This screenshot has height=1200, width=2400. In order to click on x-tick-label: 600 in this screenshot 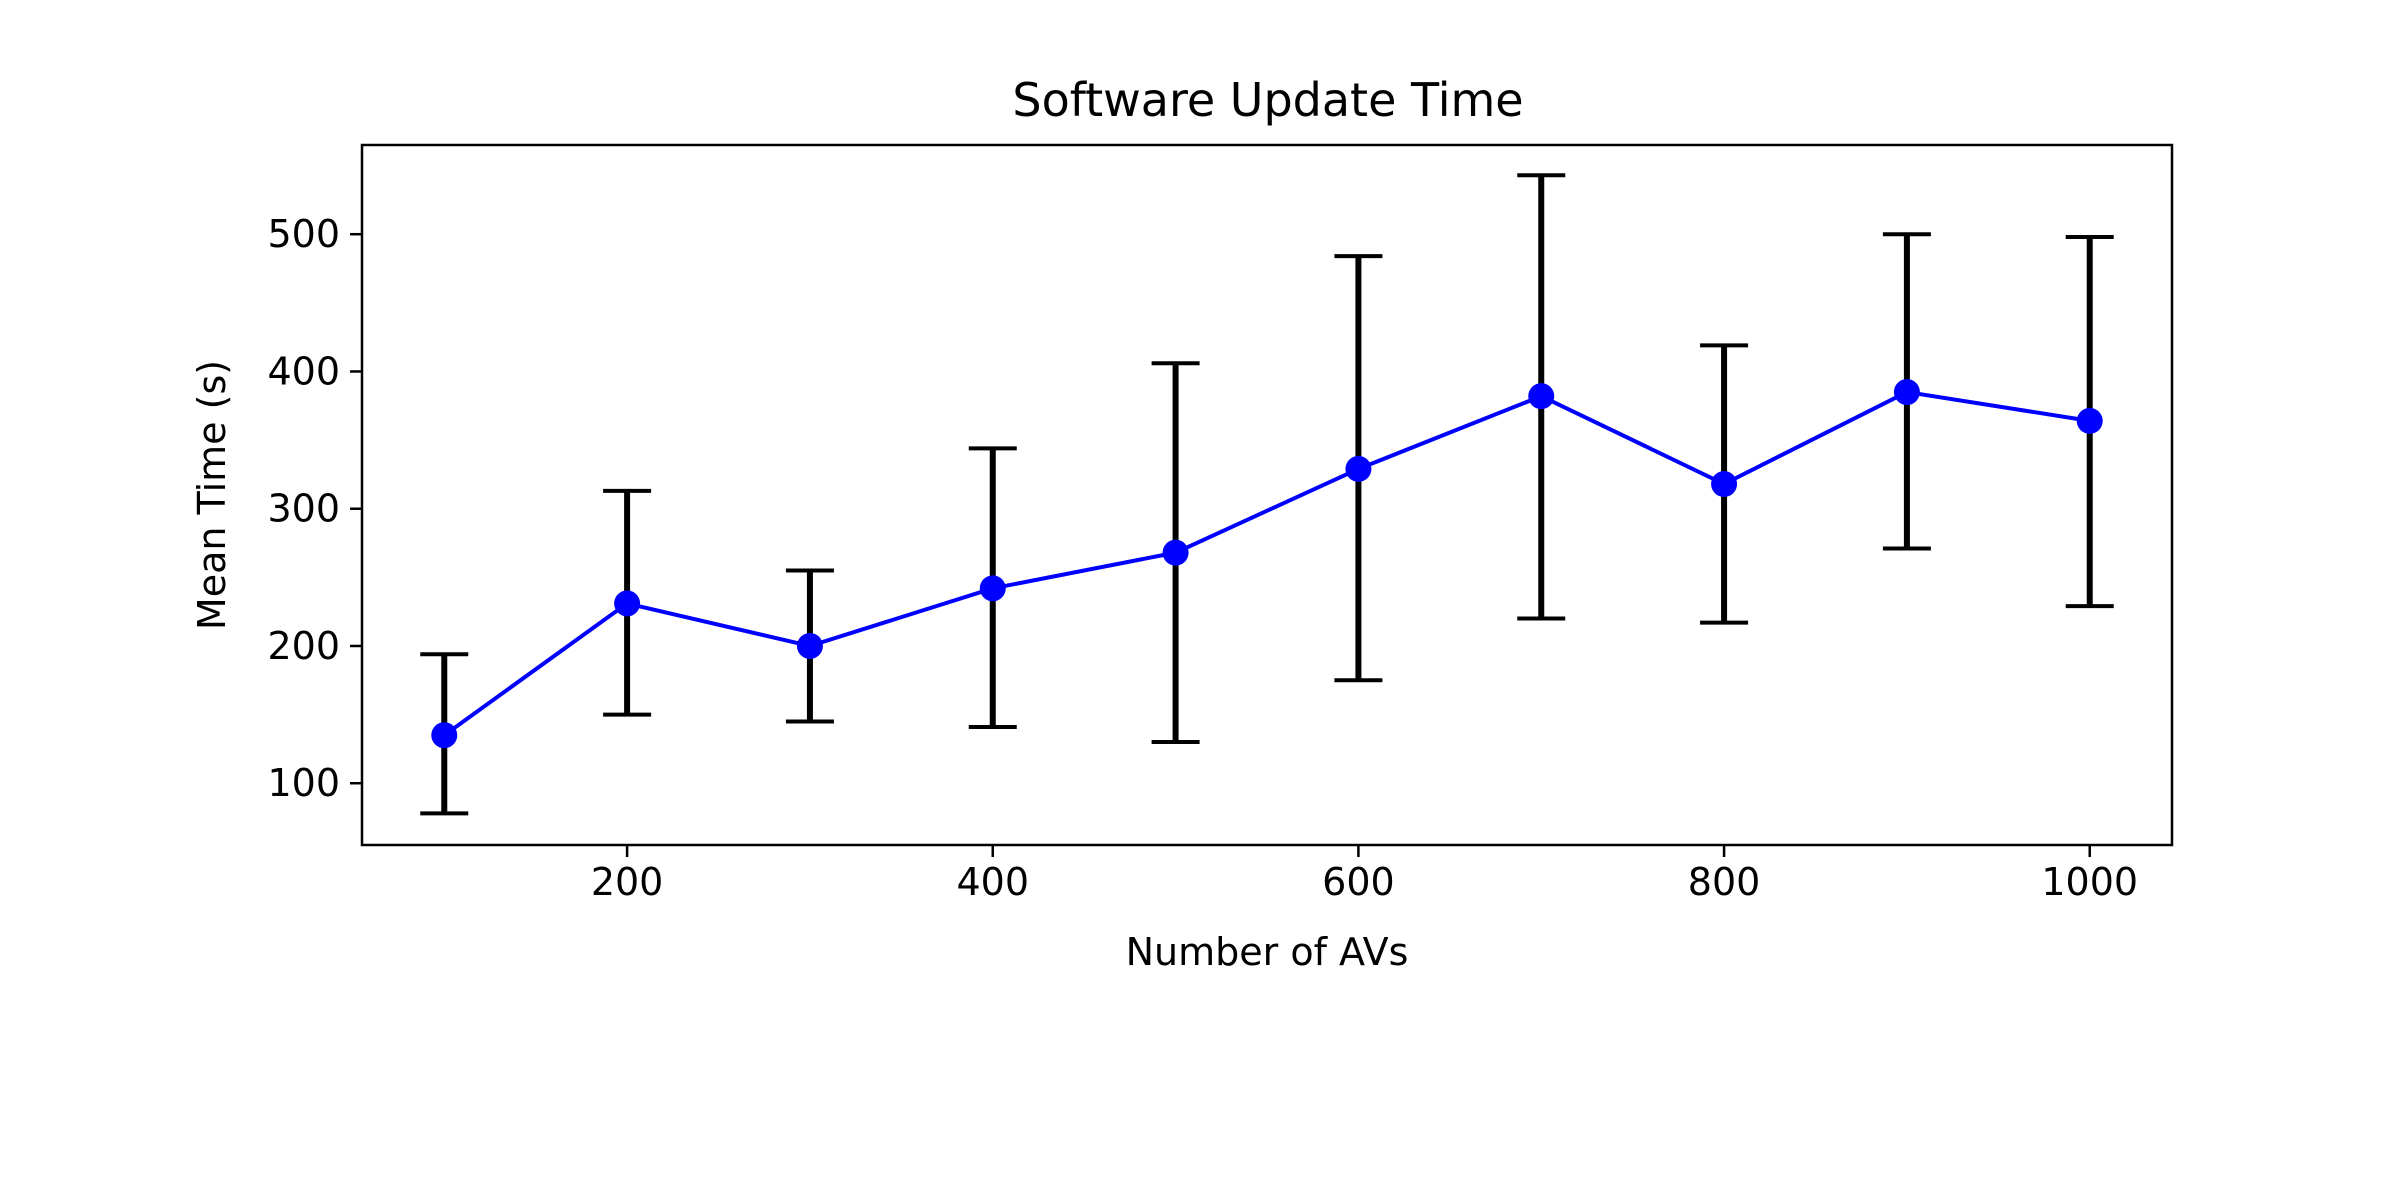, I will do `click(1358, 882)`.